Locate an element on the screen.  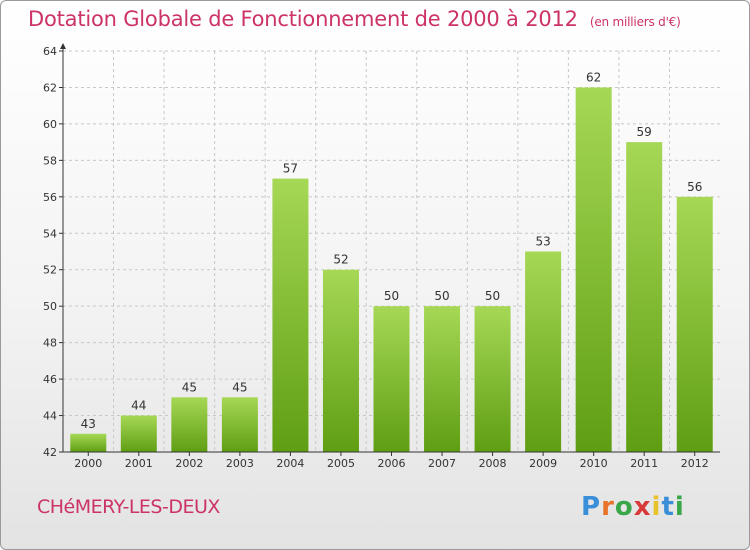
y-axis-arrow is located at coordinates (63, 46).